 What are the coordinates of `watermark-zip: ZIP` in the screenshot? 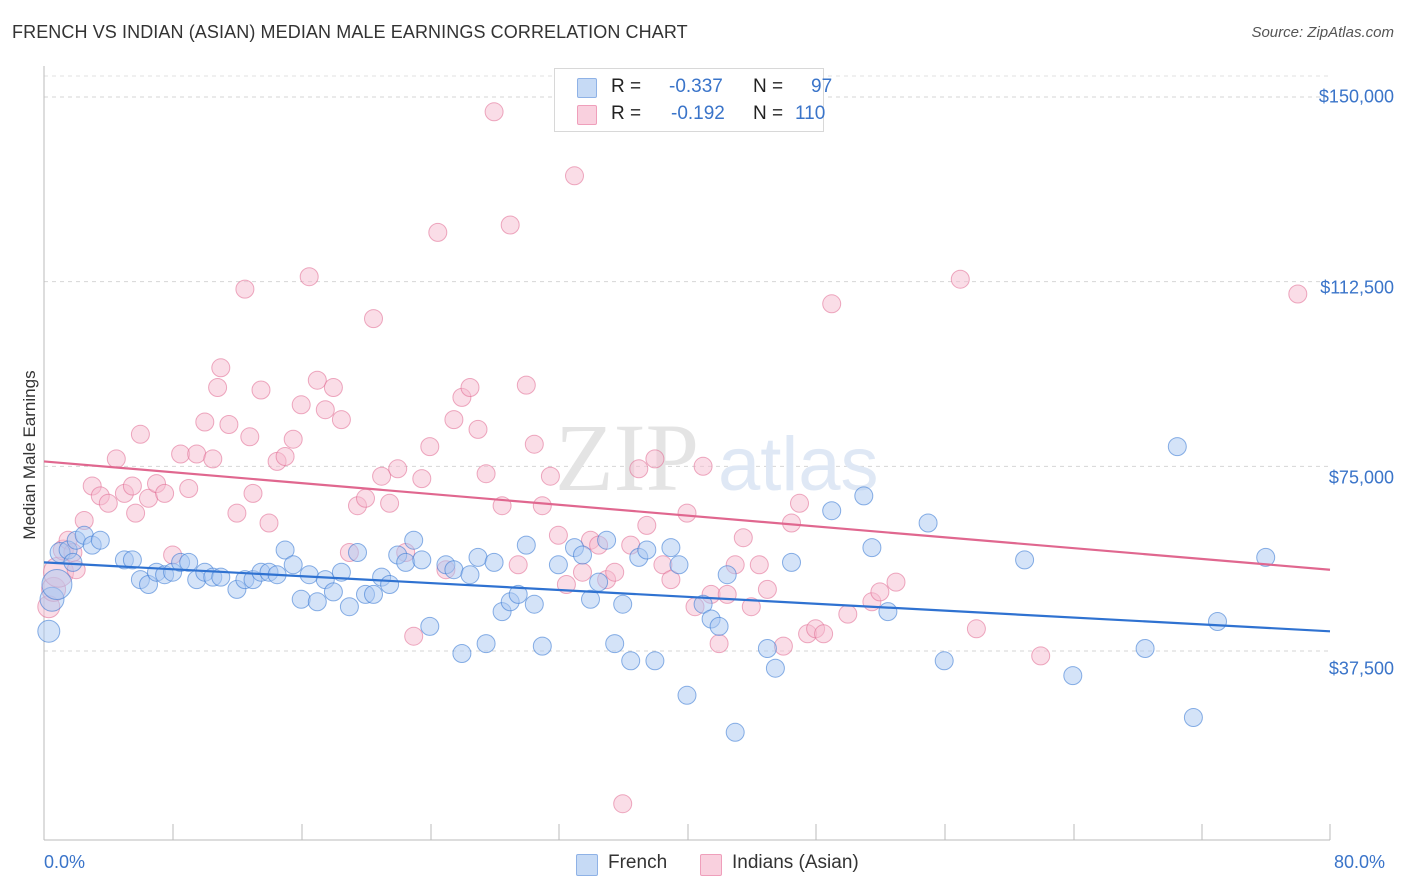 It's located at (627, 457).